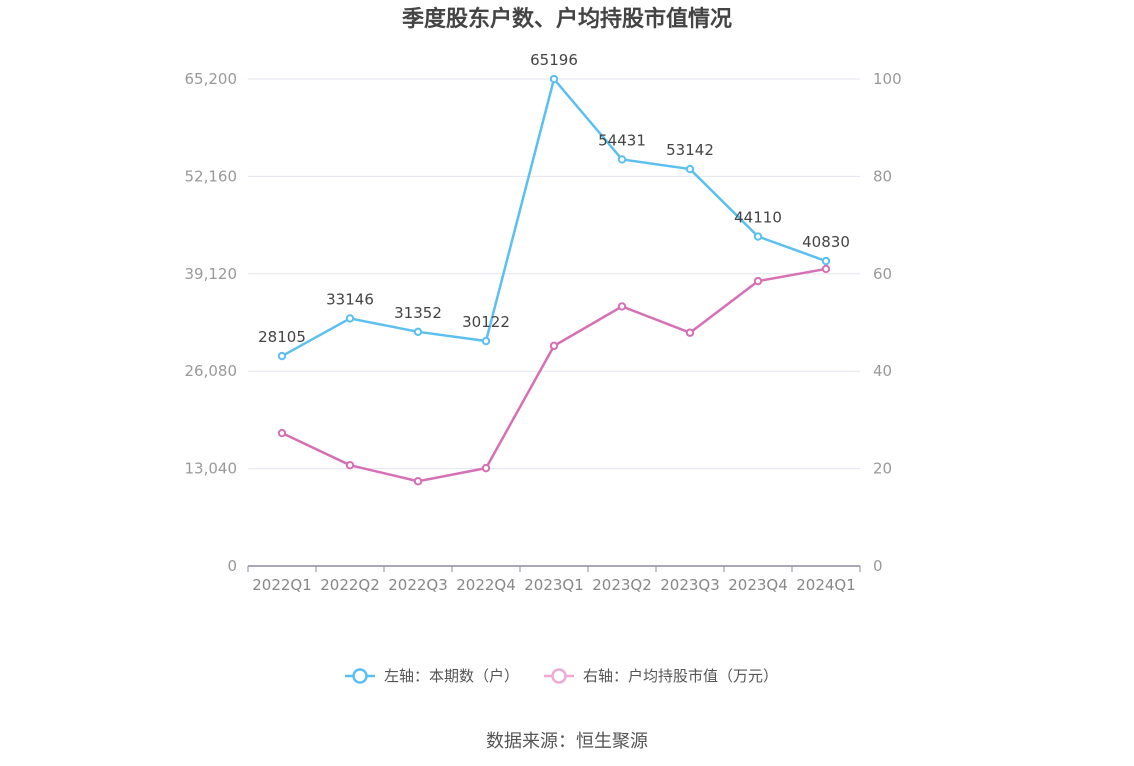 This screenshot has height=766, width=1134. What do you see at coordinates (350, 299) in the screenshot?
I see `data-label: 33146` at bounding box center [350, 299].